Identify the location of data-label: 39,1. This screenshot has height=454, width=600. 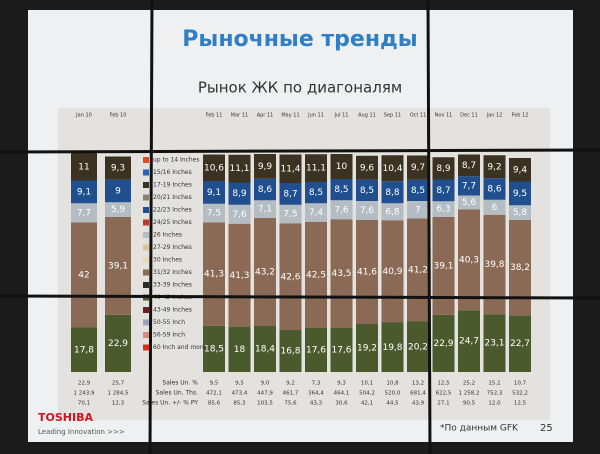
(118, 266).